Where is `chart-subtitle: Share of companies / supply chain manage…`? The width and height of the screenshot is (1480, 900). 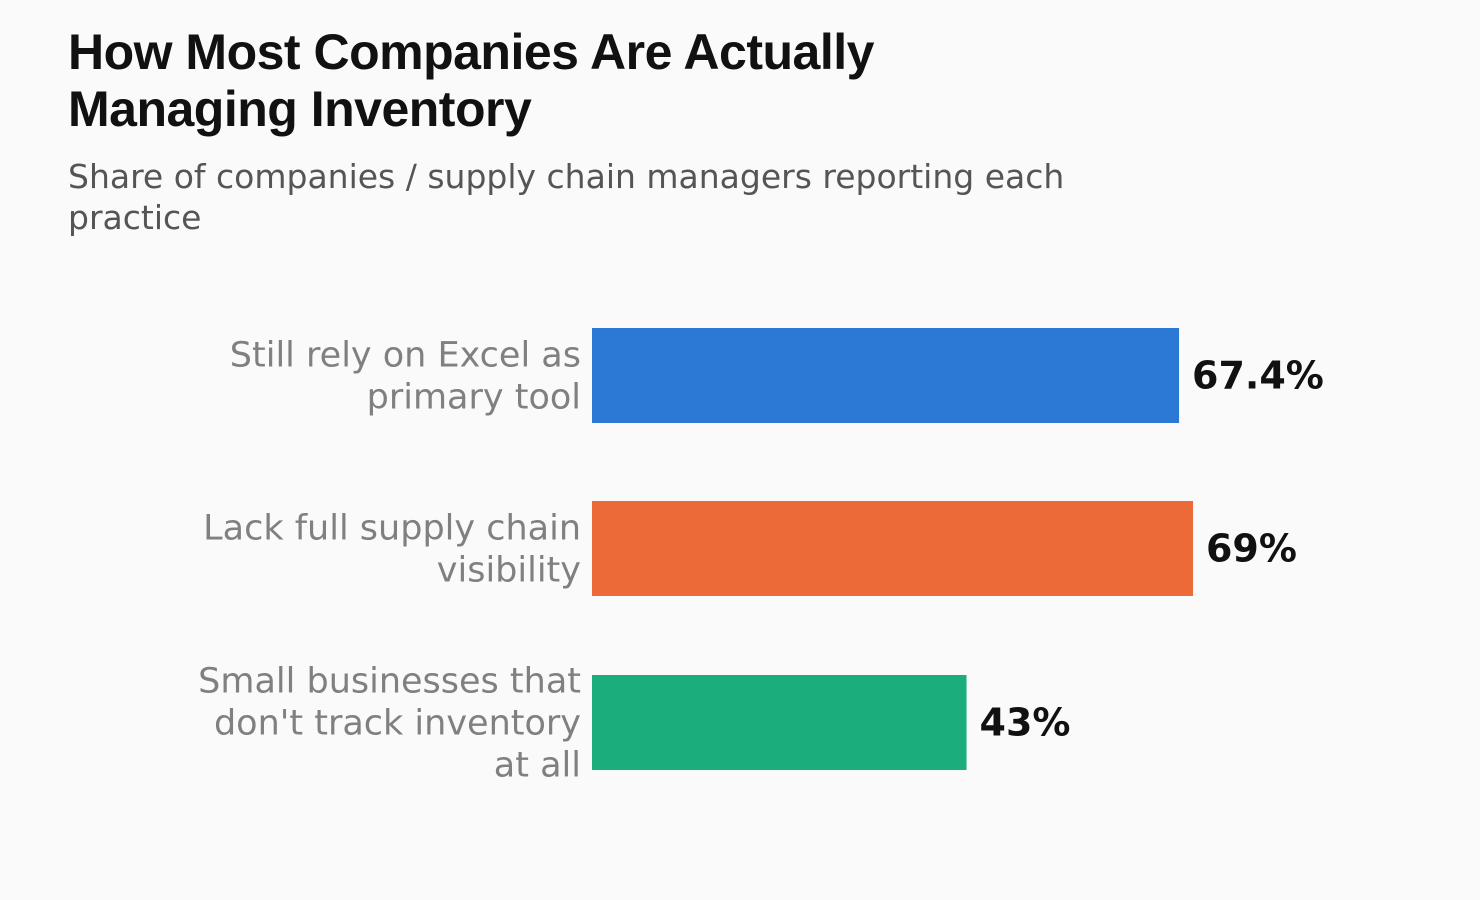 chart-subtitle: Share of companies / supply chain manage… is located at coordinates (566, 197).